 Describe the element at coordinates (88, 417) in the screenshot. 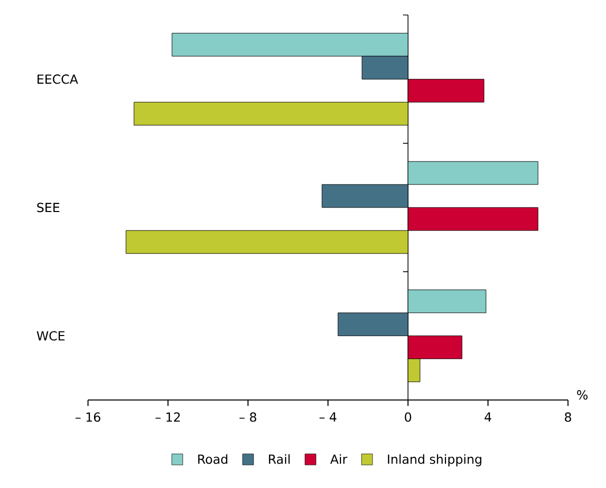

I see `x-tick-label: – 16` at that location.